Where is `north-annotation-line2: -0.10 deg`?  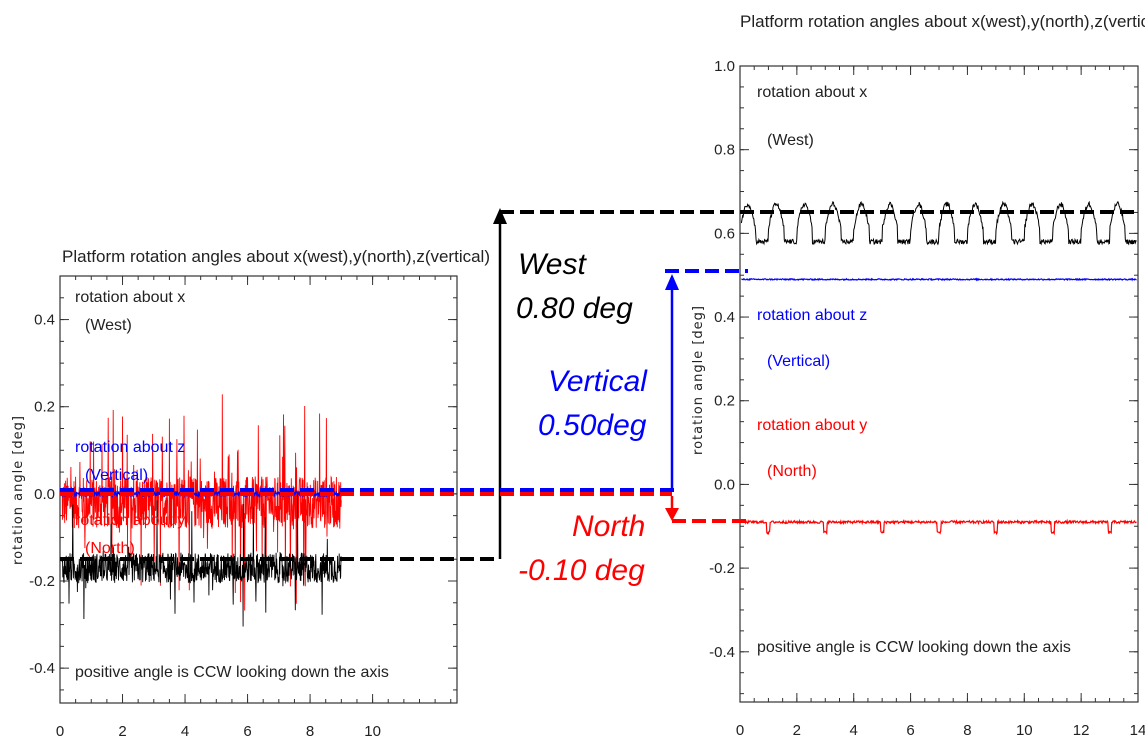 north-annotation-line2: -0.10 deg is located at coordinates (581, 570).